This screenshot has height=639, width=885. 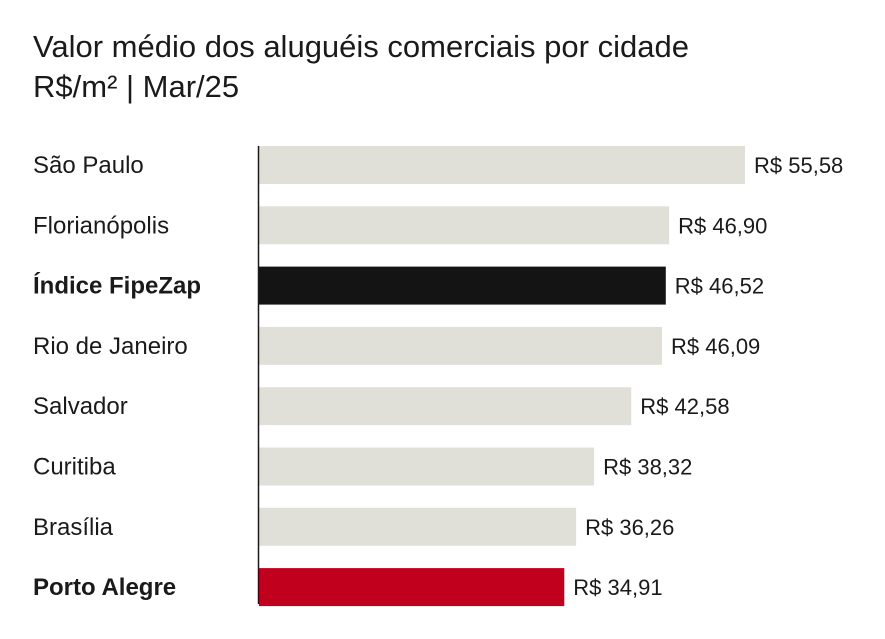 What do you see at coordinates (722, 225) in the screenshot?
I see `value-label-1: R$ 46,90` at bounding box center [722, 225].